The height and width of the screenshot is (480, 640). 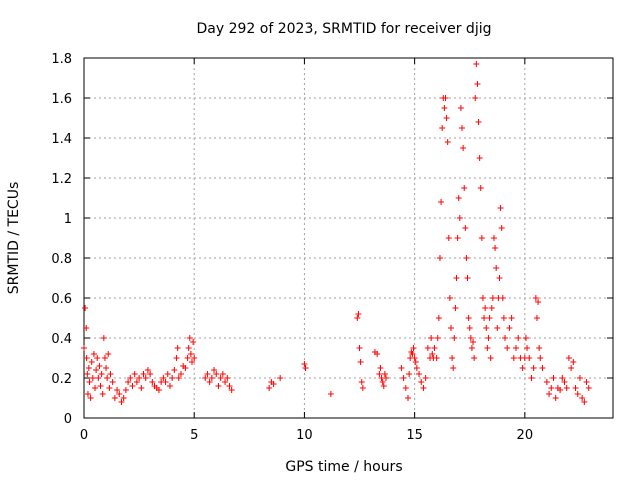 What do you see at coordinates (68, 419) in the screenshot?
I see `y-tick-label: 0` at bounding box center [68, 419].